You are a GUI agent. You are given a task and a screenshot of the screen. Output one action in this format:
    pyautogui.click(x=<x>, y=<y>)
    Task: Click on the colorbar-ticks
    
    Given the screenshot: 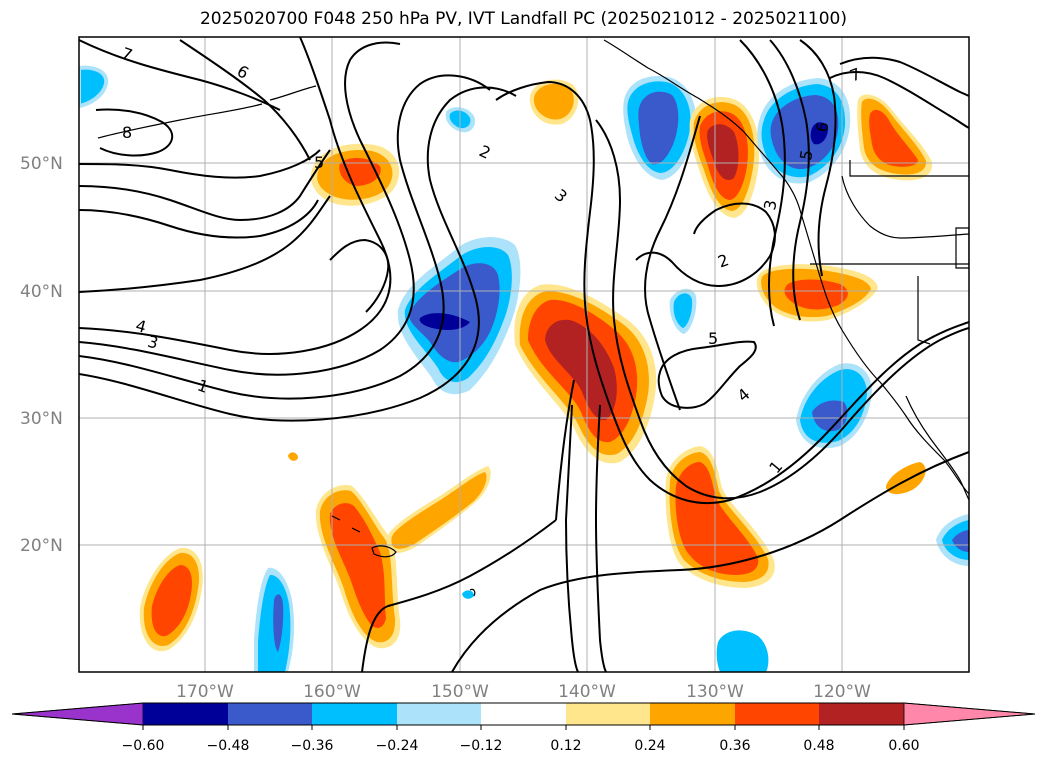 What is the action you would take?
    pyautogui.click(x=523, y=727)
    